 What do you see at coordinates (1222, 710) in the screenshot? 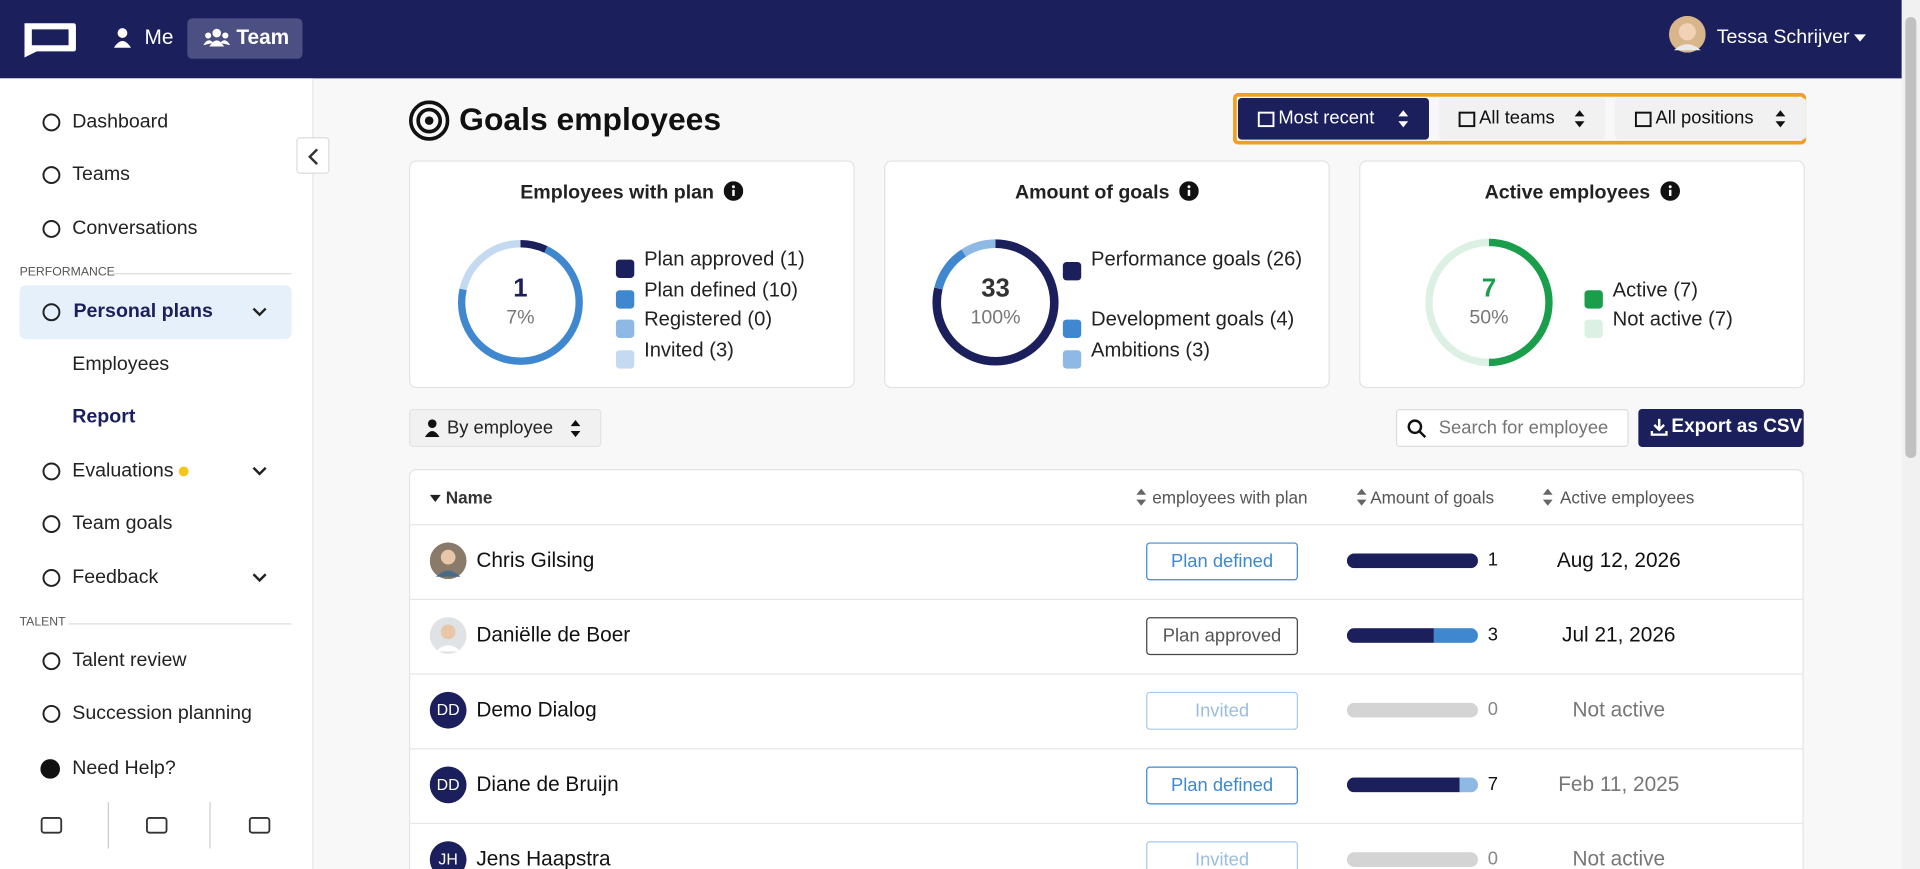
I see `status-badge: Invited` at bounding box center [1222, 710].